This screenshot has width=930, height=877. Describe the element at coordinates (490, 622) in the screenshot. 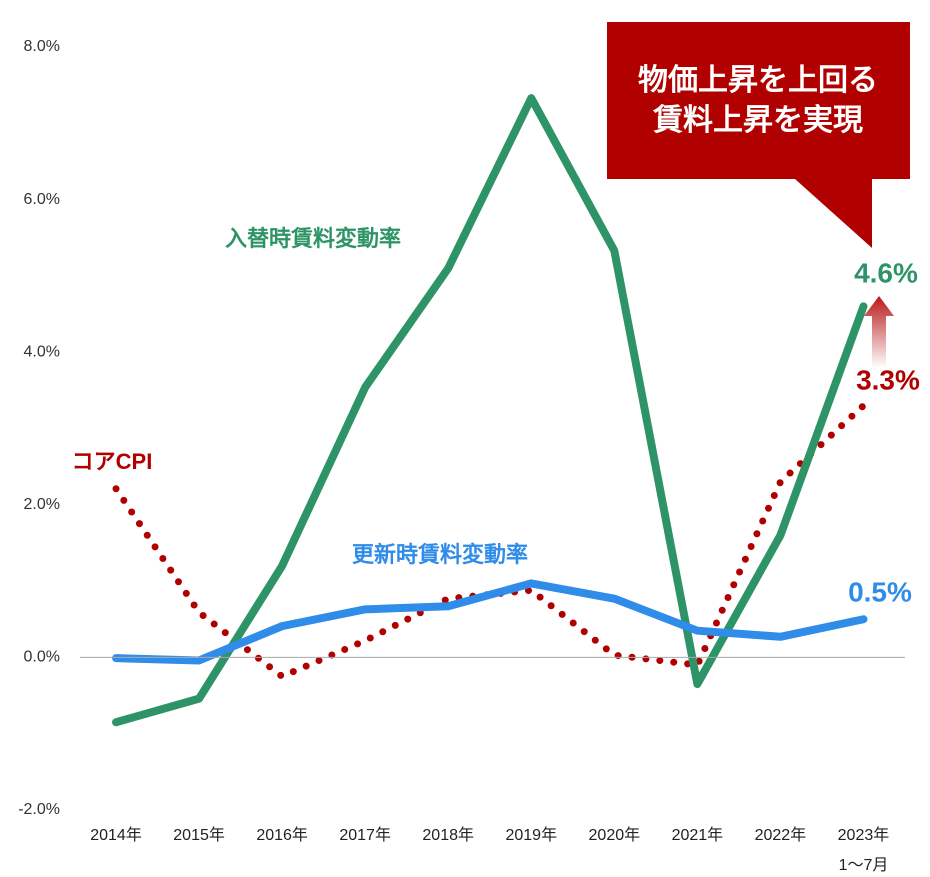

I see `series-line` at that location.